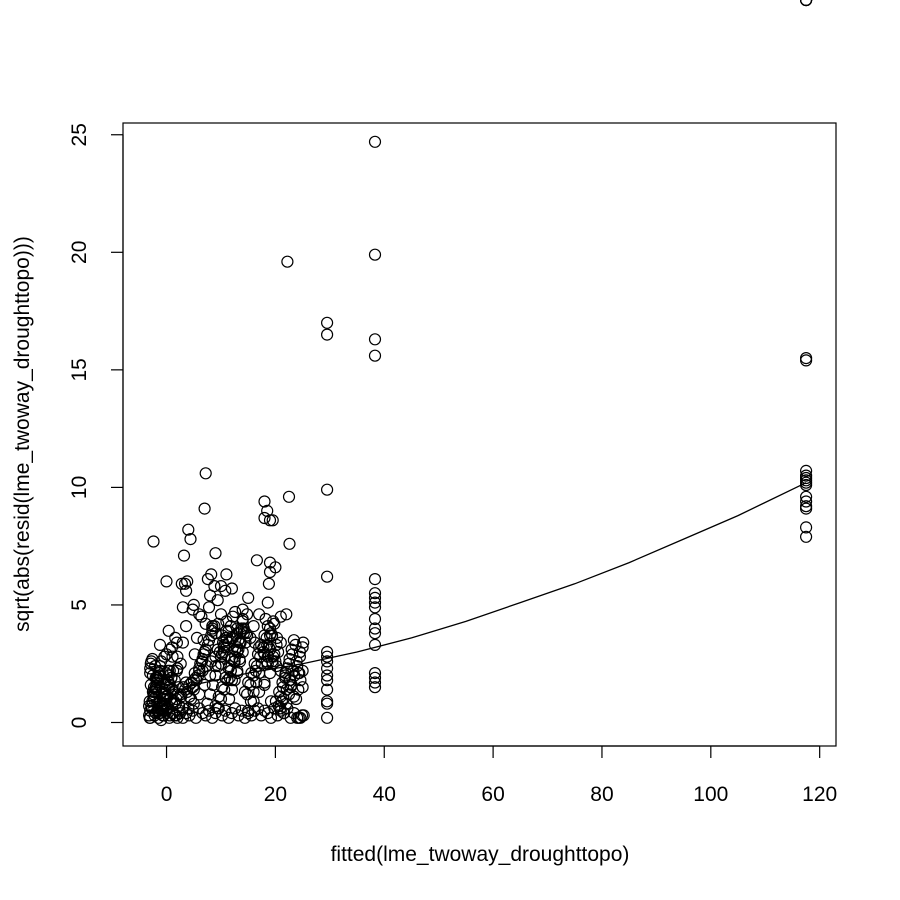  What do you see at coordinates (480, 854) in the screenshot?
I see `x-axis-label: fitted(lme_twoway_droughttopo)` at bounding box center [480, 854].